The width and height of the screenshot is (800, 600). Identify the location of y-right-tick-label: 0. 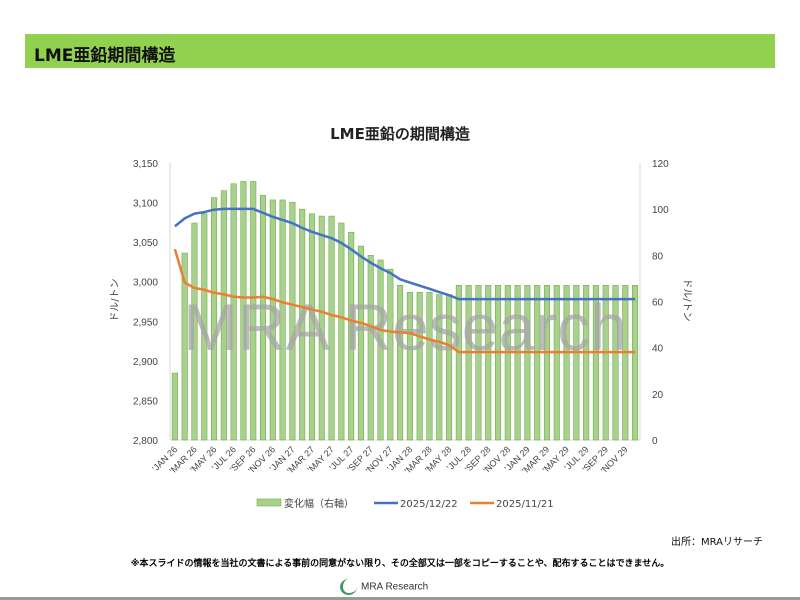
(655, 441).